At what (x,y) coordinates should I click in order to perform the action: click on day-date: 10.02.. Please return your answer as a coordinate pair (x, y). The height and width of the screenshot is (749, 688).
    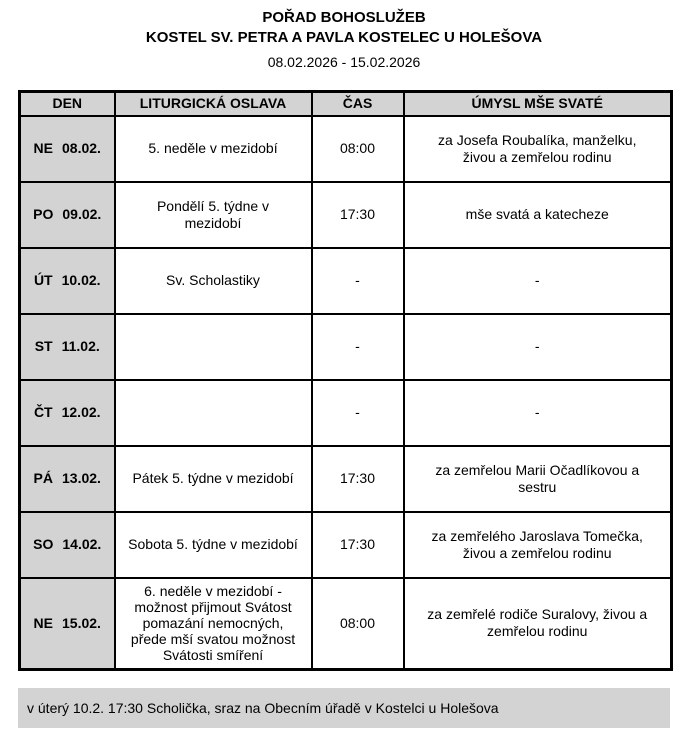
    Looking at the image, I should click on (81, 280).